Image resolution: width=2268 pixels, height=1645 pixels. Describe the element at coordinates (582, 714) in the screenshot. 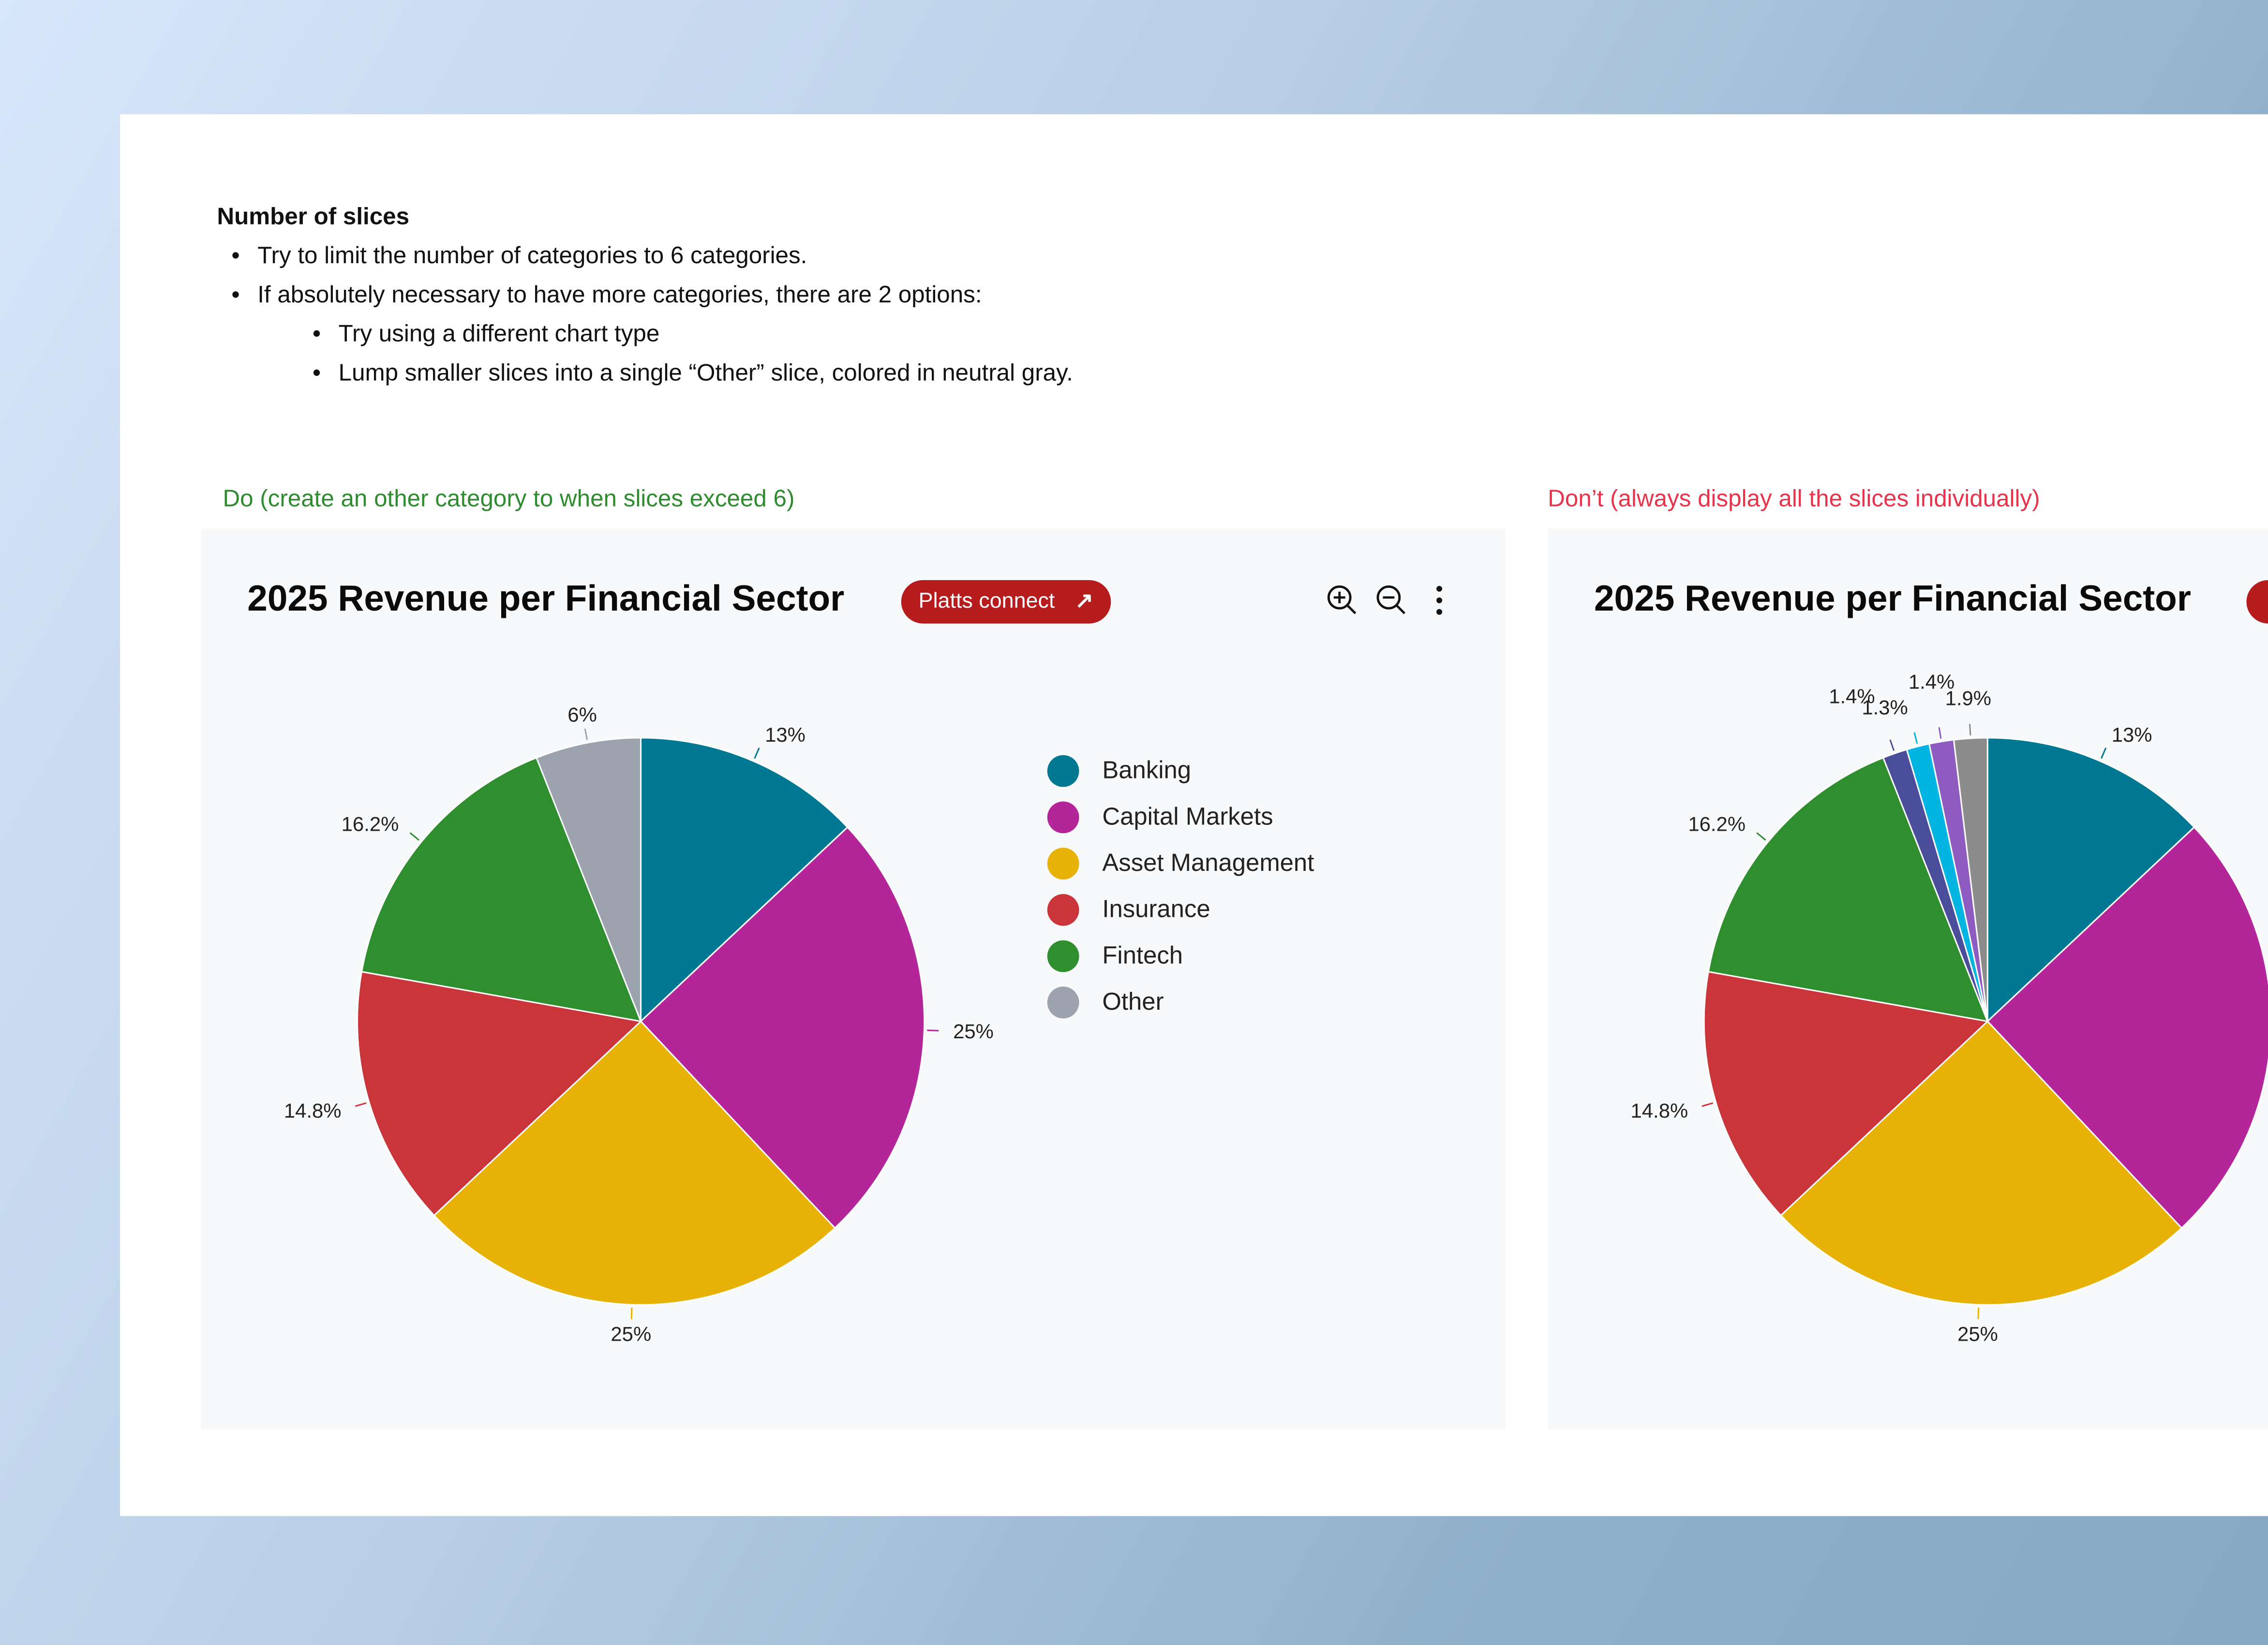

I see `slice-label: 6%` at that location.